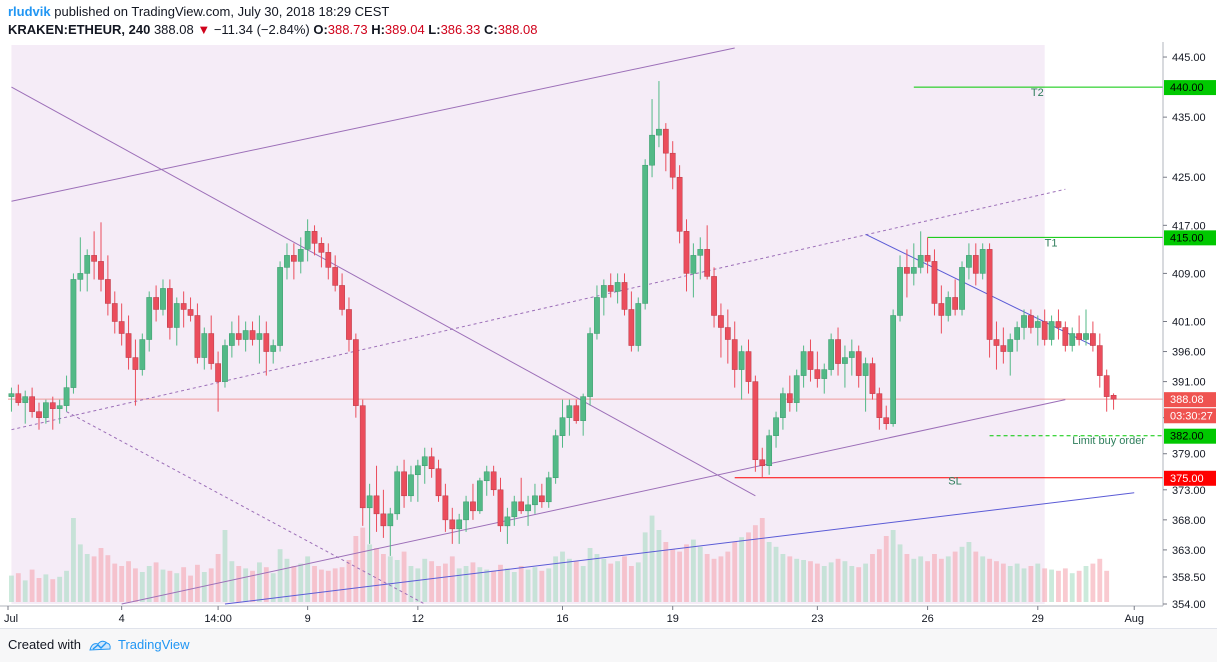 Image resolution: width=1217 pixels, height=662 pixels. I want to click on resistance-line, so click(979, 289).